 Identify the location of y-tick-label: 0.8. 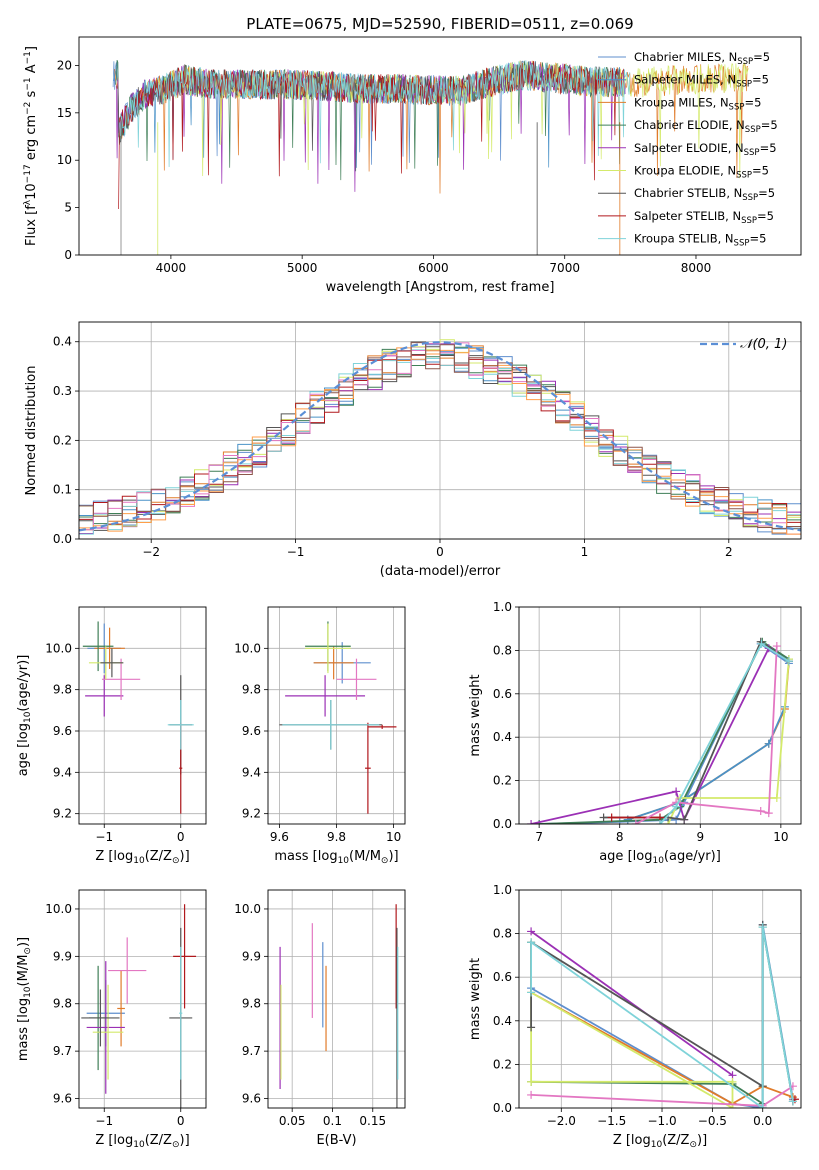
(502, 934).